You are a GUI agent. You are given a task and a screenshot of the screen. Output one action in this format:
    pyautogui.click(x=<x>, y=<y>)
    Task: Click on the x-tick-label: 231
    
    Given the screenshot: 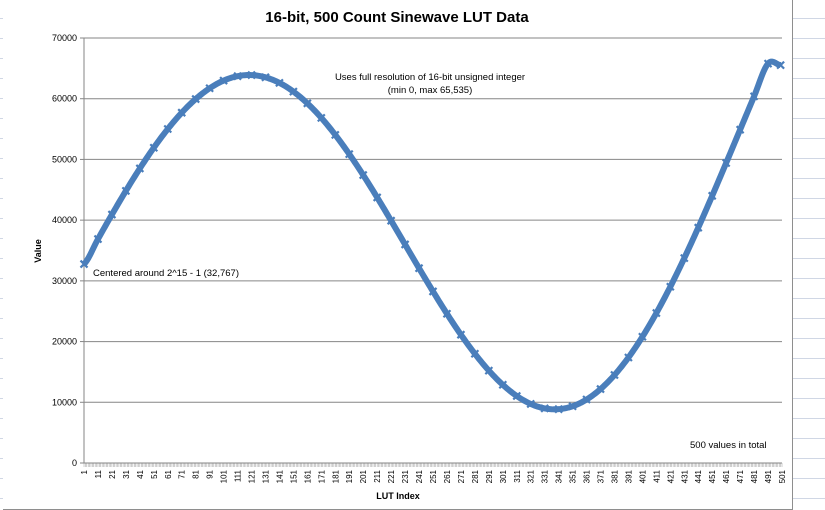 What is the action you would take?
    pyautogui.click(x=405, y=476)
    